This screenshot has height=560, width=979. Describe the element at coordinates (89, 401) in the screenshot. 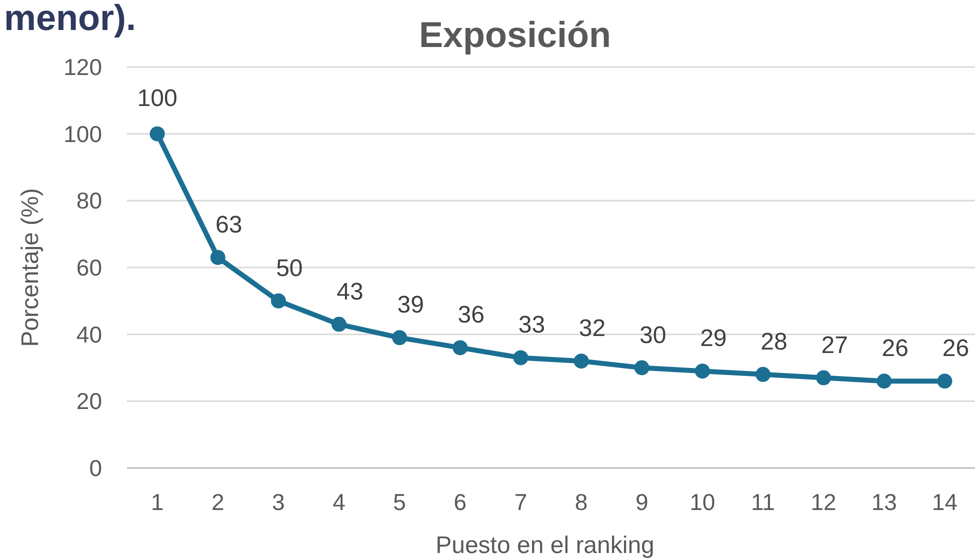

I see `y-tick-label: 20` at that location.